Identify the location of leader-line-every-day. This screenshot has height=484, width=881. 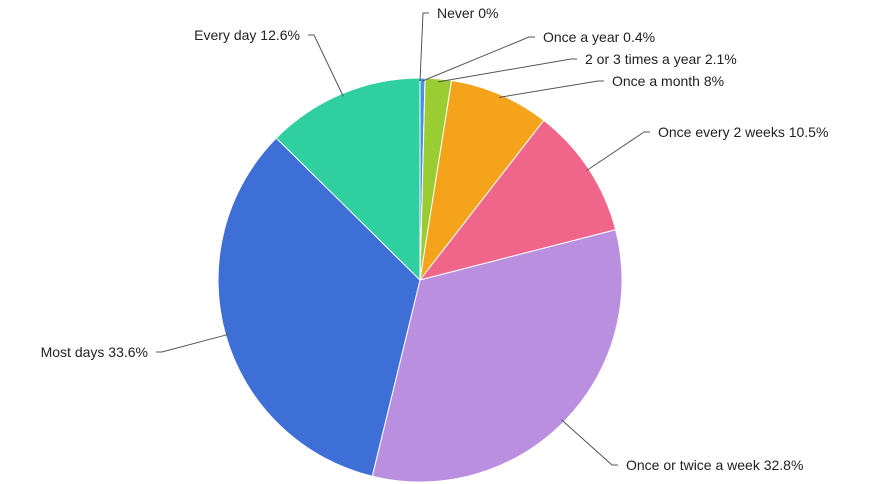
(326, 65).